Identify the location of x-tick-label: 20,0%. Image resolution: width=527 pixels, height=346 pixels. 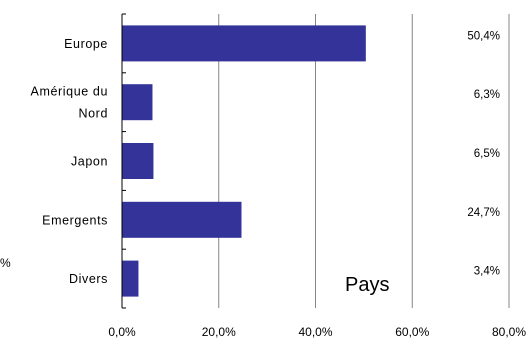
(219, 332).